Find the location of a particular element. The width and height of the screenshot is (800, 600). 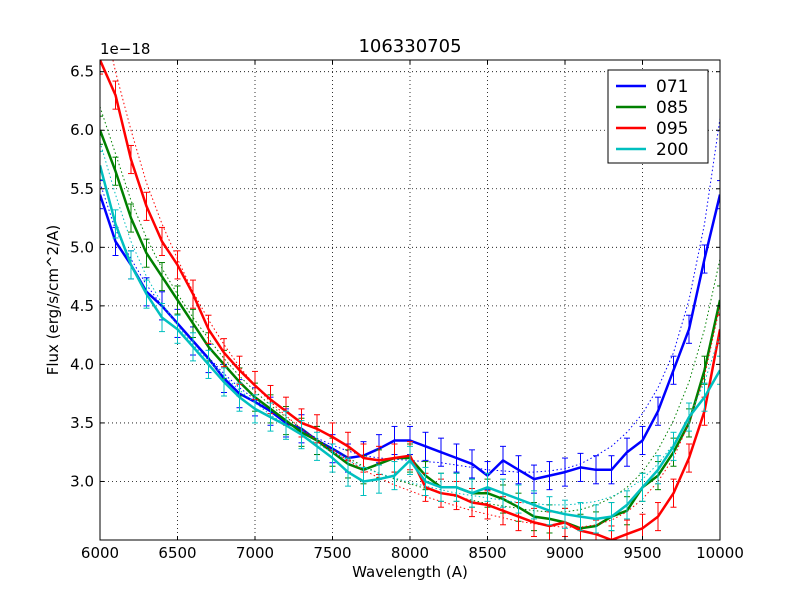

y-axis-title: Flux (erg/s/cm^2/A) is located at coordinates (53, 300).